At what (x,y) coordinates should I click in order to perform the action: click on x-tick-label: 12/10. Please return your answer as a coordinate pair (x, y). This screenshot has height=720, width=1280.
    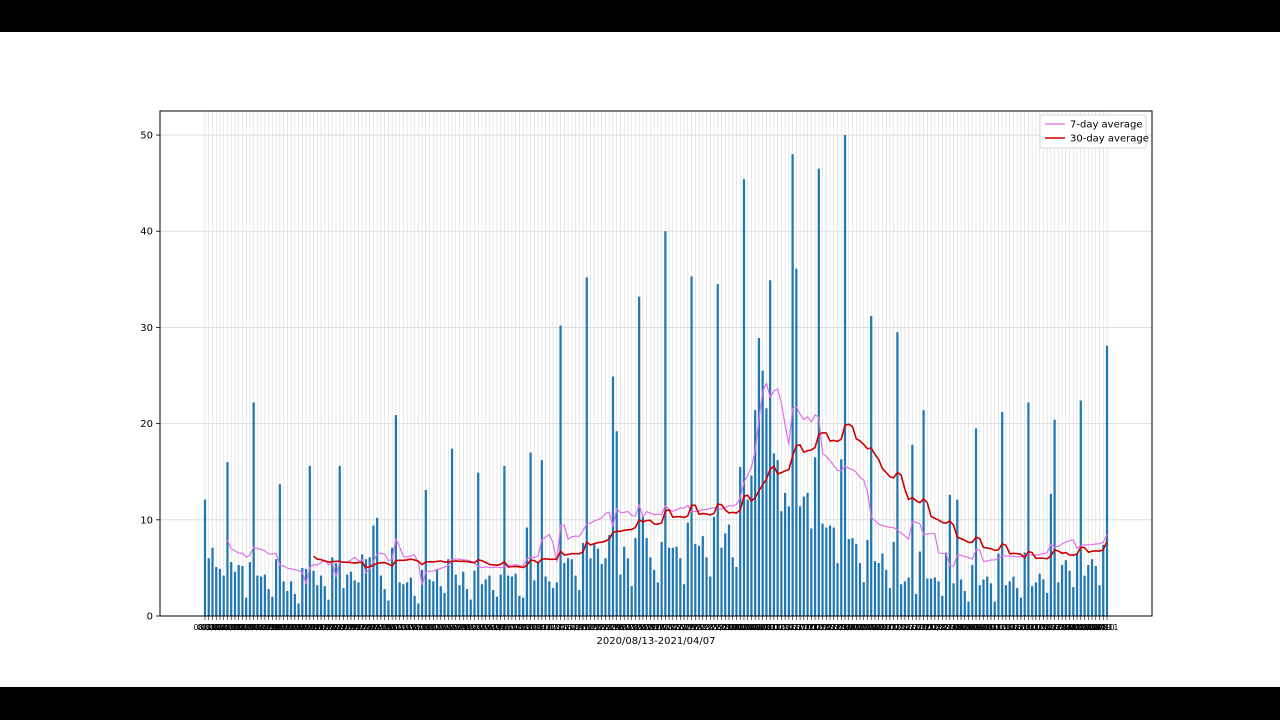
    Looking at the image, I should click on (650, 627).